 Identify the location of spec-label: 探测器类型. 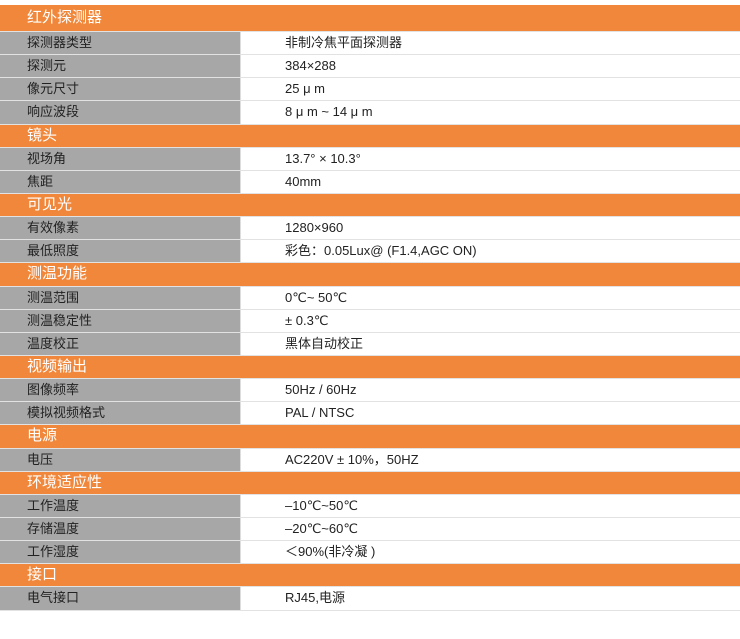
(120, 43).